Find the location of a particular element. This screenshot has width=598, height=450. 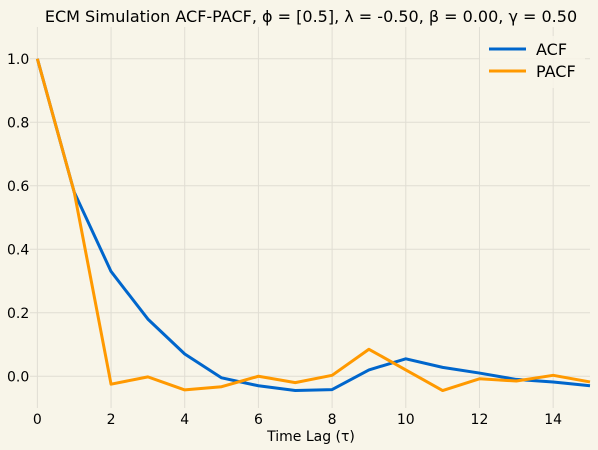

x-tick-label: 14 is located at coordinates (553, 420).